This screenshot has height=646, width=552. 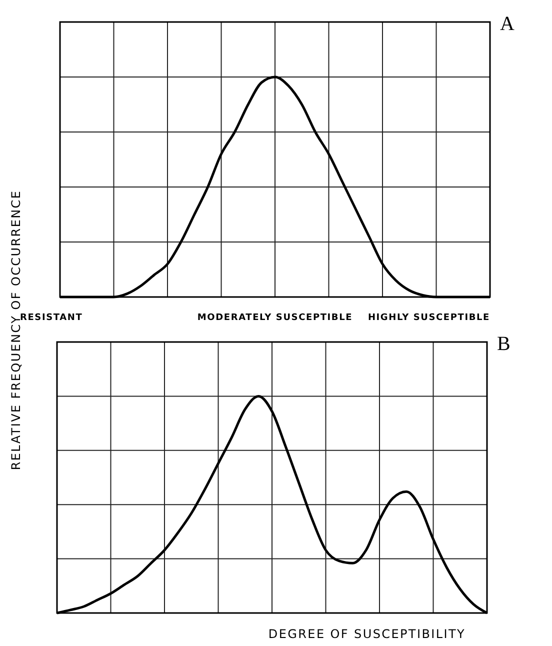 What do you see at coordinates (429, 318) in the screenshot?
I see `text: HIGHLY SUSCEPTIBLE` at bounding box center [429, 318].